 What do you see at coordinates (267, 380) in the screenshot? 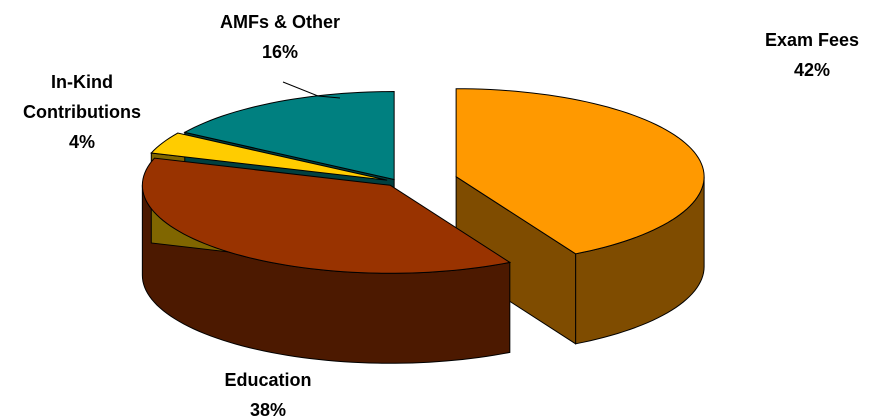
I see `slice-label-education: Education` at bounding box center [267, 380].